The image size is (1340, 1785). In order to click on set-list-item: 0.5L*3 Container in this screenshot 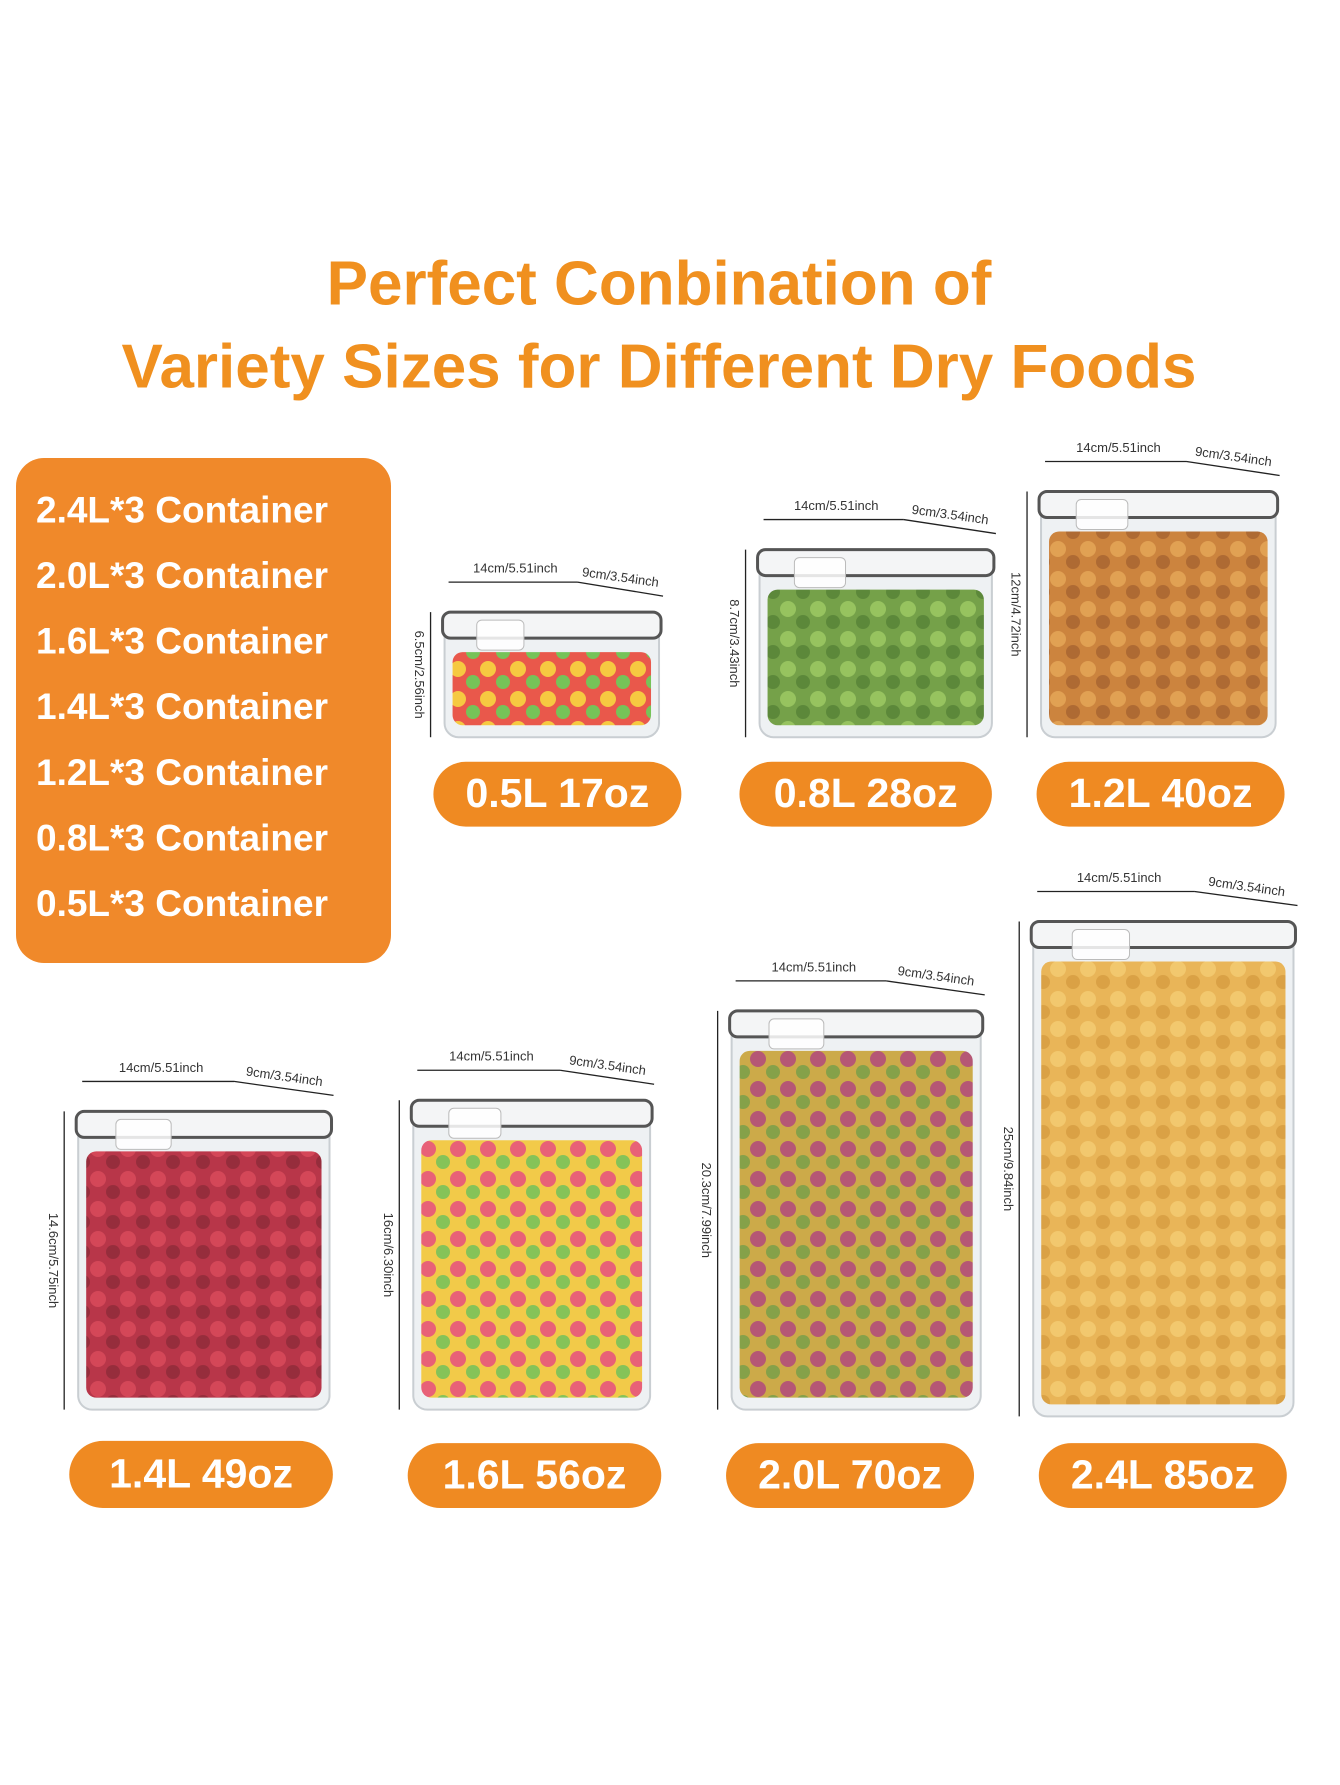, I will do `click(182, 903)`.